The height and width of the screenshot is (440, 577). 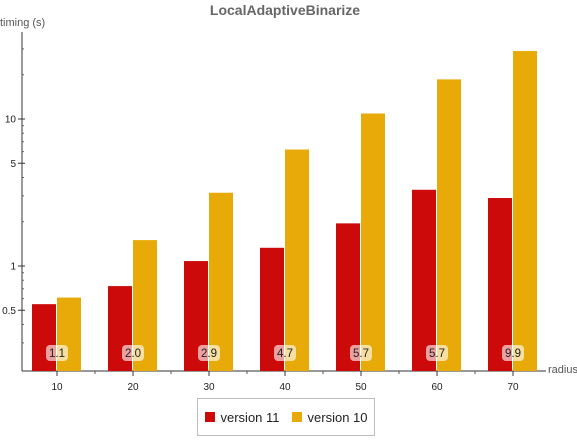 I want to click on y-tick-label: 0.5, so click(x=9, y=311).